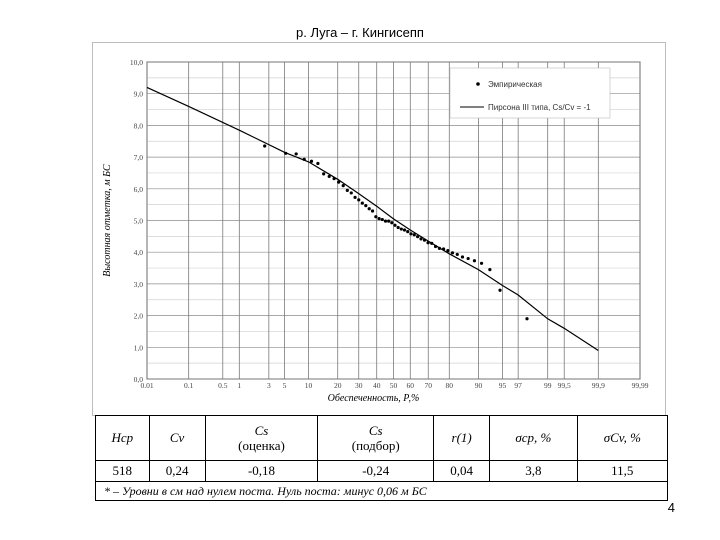 This screenshot has height=540, width=720. I want to click on x-tick-label: 99,9, so click(598, 385).